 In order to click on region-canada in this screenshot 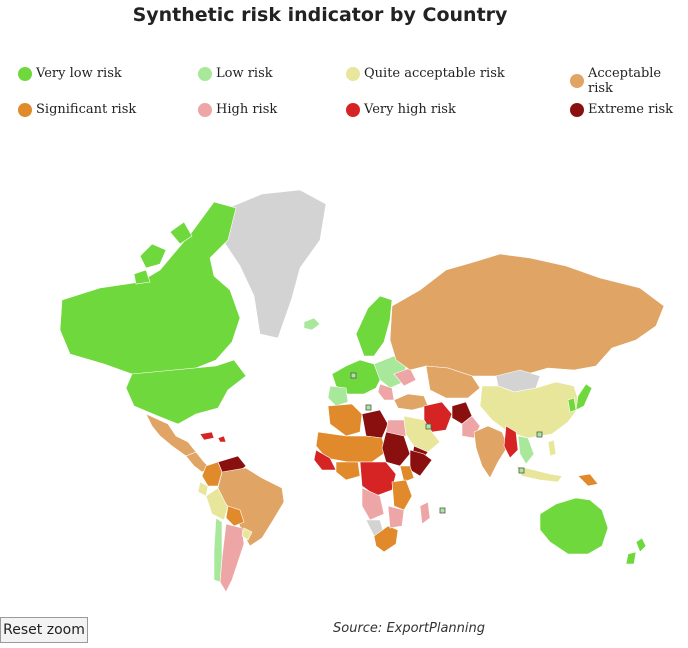, I will do `click(150, 288)`.